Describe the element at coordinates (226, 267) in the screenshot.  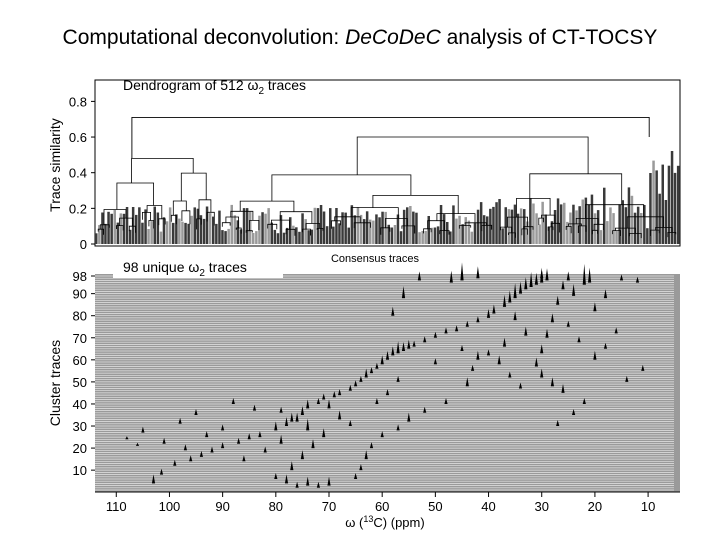
I see `cluster-annotation-suffix: traces` at that location.